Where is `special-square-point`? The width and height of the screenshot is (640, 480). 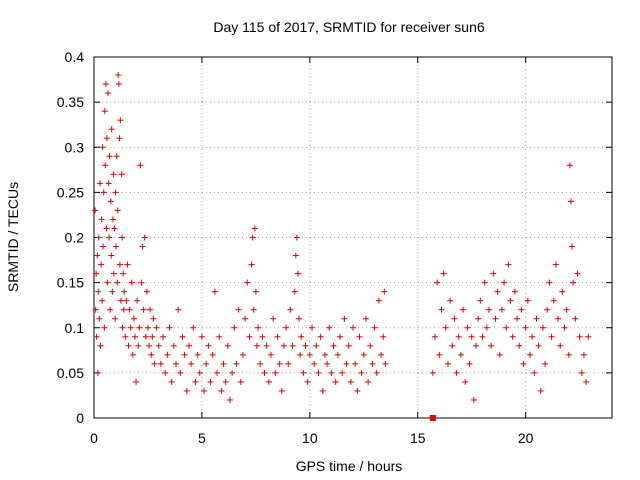 special-square-point is located at coordinates (432, 418).